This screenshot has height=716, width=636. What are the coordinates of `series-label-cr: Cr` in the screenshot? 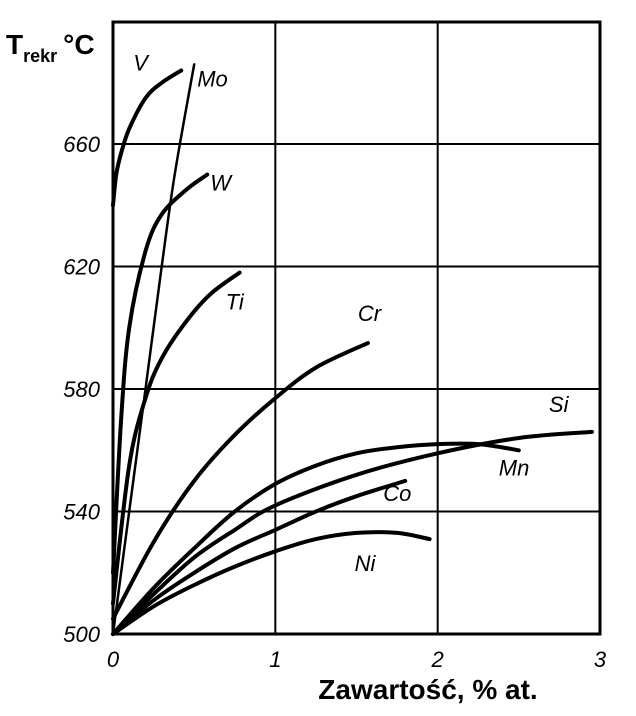 It's located at (370, 313).